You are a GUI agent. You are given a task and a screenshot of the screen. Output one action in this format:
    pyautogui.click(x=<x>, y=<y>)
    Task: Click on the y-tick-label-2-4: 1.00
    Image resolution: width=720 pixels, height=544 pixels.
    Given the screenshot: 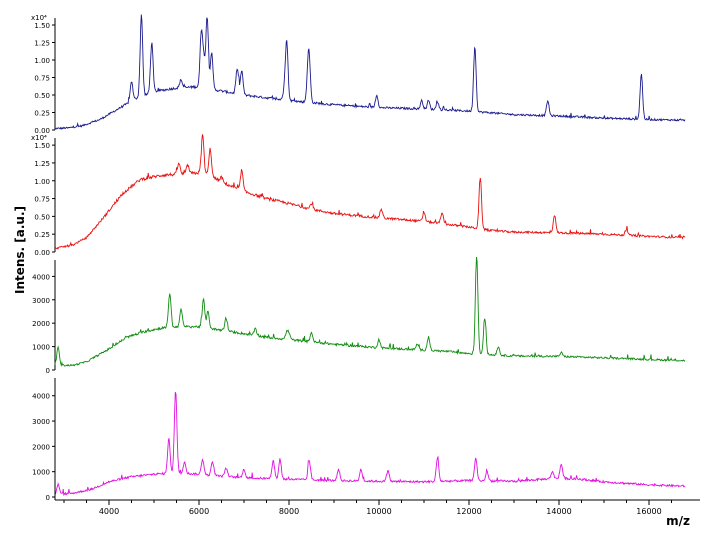 What is the action you would take?
    pyautogui.click(x=42, y=182)
    